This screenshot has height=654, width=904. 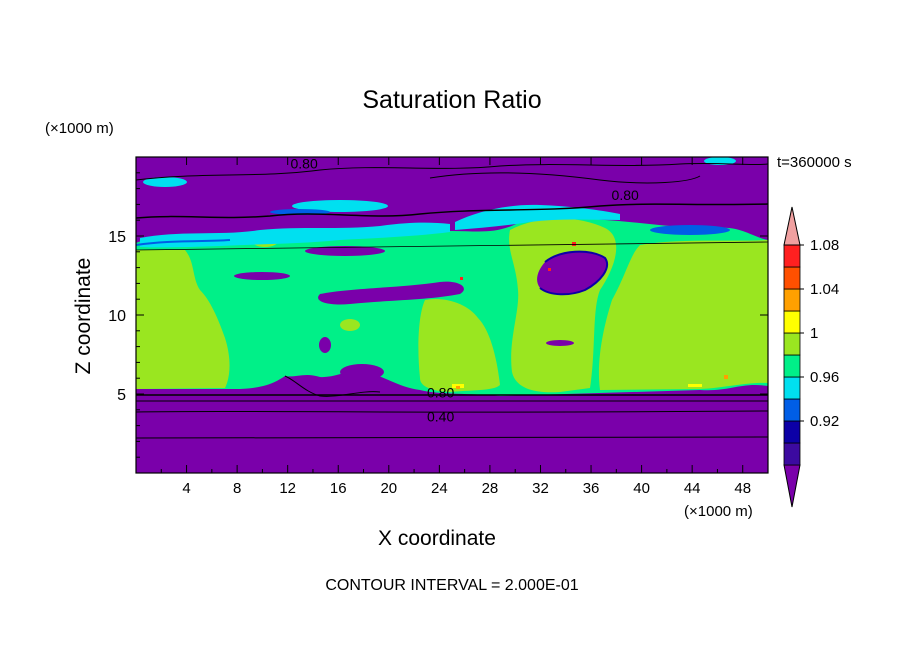 I want to click on y-tick-label: 15, so click(x=117, y=237).